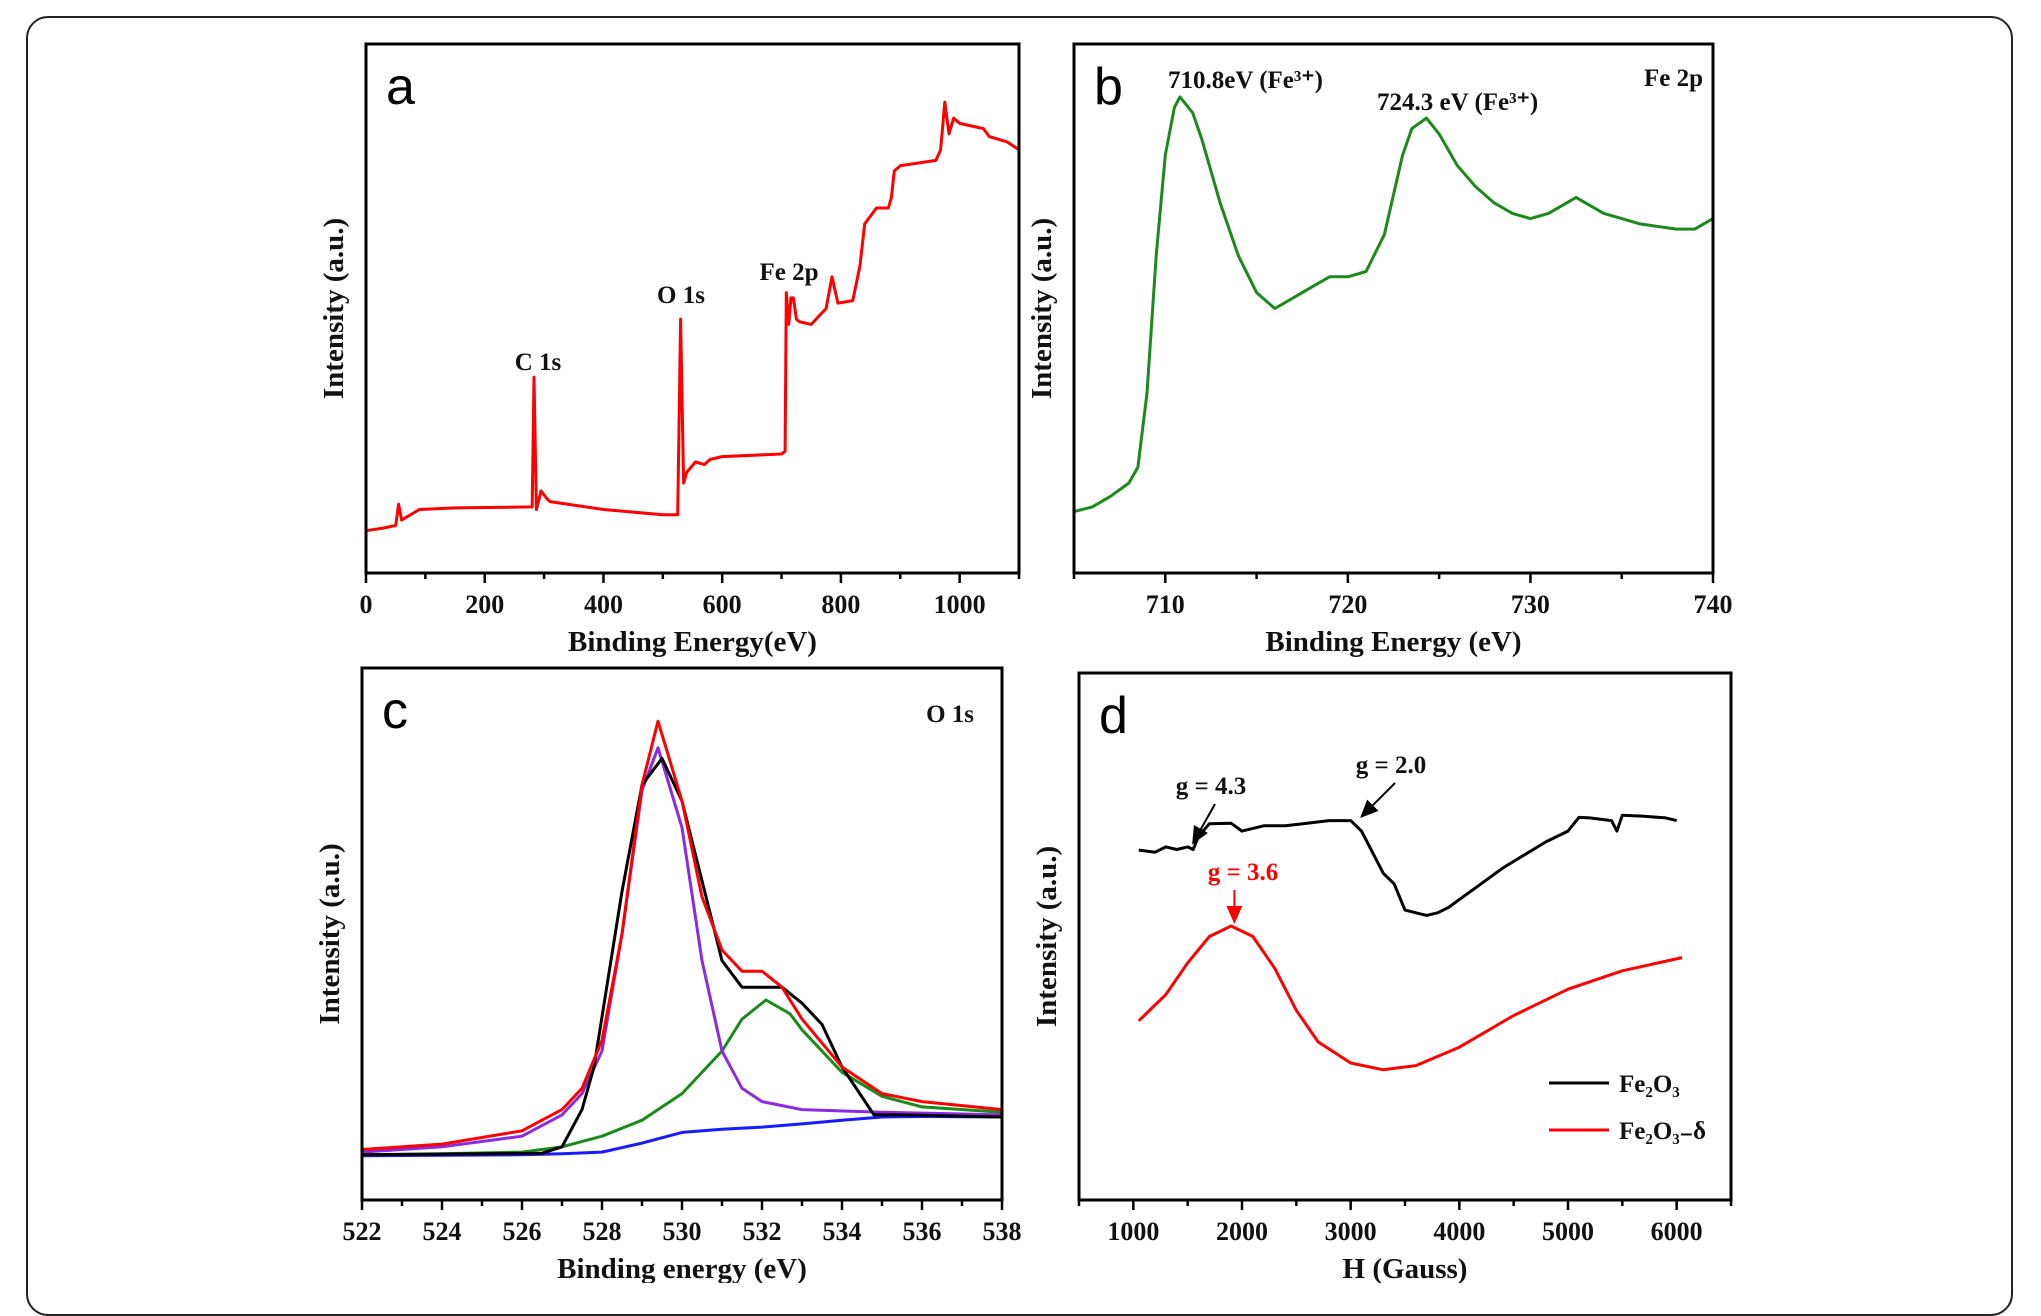 Image resolution: width=2041 pixels, height=1316 pixels. Describe the element at coordinates (692, 642) in the screenshot. I see `x-axis-title: Binding Energy(eV)` at that location.